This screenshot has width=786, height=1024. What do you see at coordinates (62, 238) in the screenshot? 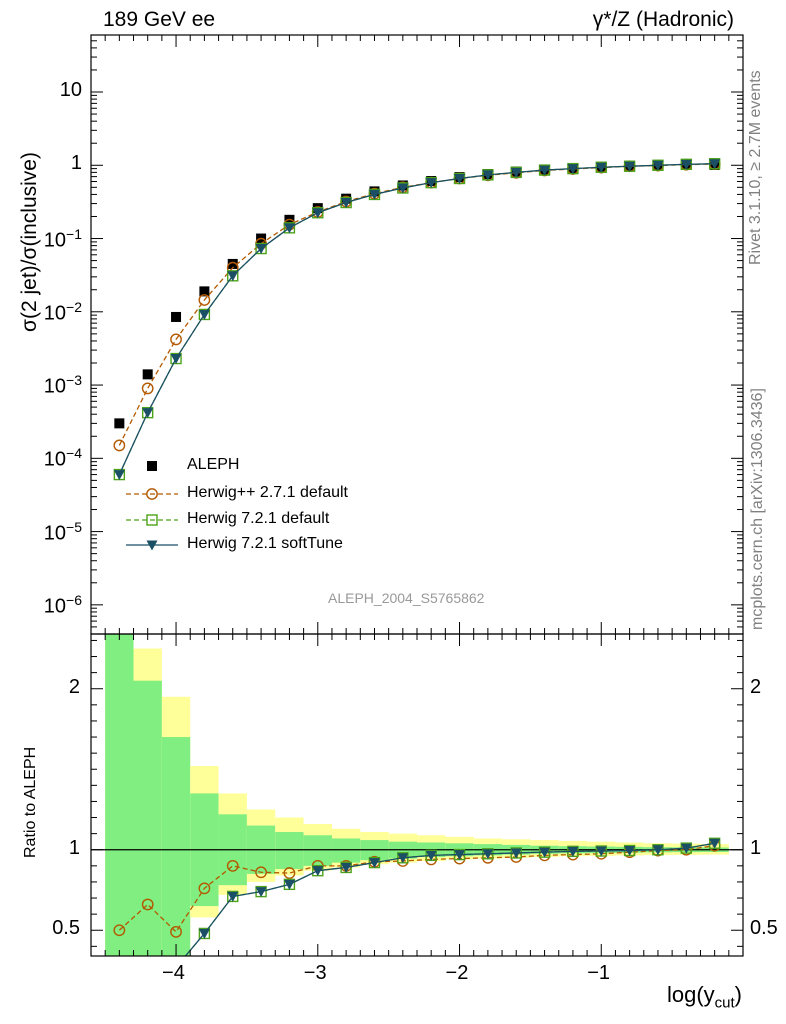
I see `main-y-tick-label: 10⁻¹` at bounding box center [62, 238].